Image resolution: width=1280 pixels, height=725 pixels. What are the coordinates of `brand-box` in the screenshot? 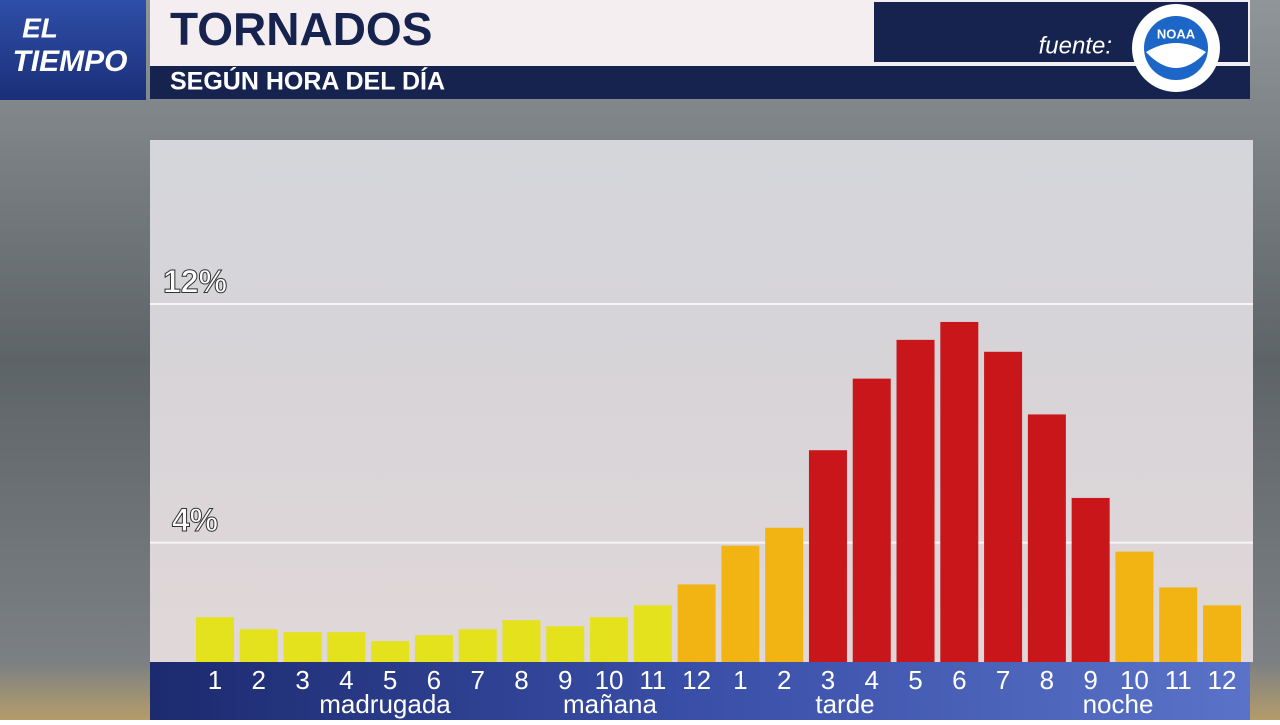 It's located at (73, 50).